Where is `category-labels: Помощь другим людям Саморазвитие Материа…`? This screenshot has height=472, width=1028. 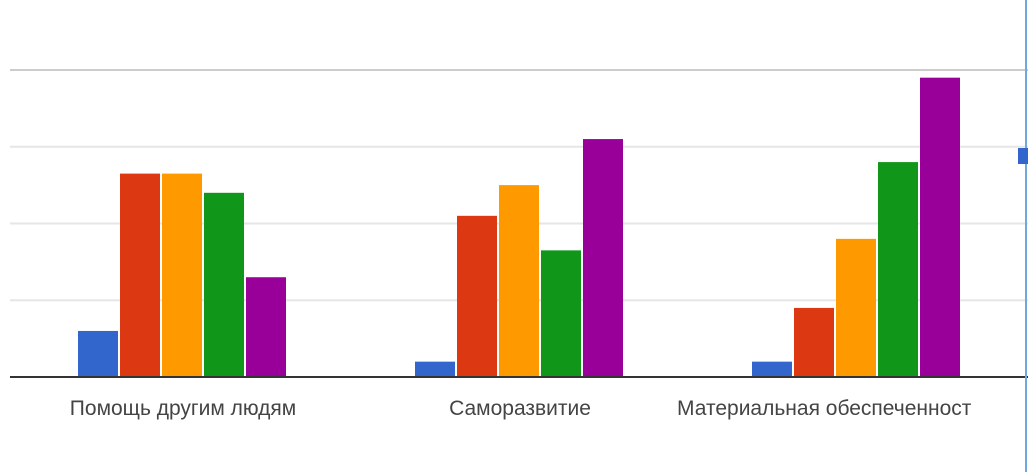
category-labels: Помощь другим людям Саморазвитие Материа… is located at coordinates (521, 408).